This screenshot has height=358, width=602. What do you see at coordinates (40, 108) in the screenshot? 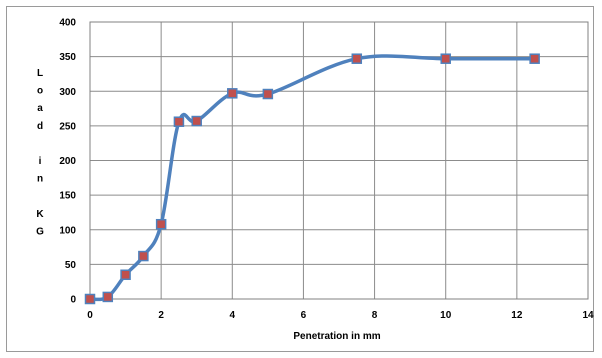
I see `y-axis-title-char: a` at bounding box center [40, 108].